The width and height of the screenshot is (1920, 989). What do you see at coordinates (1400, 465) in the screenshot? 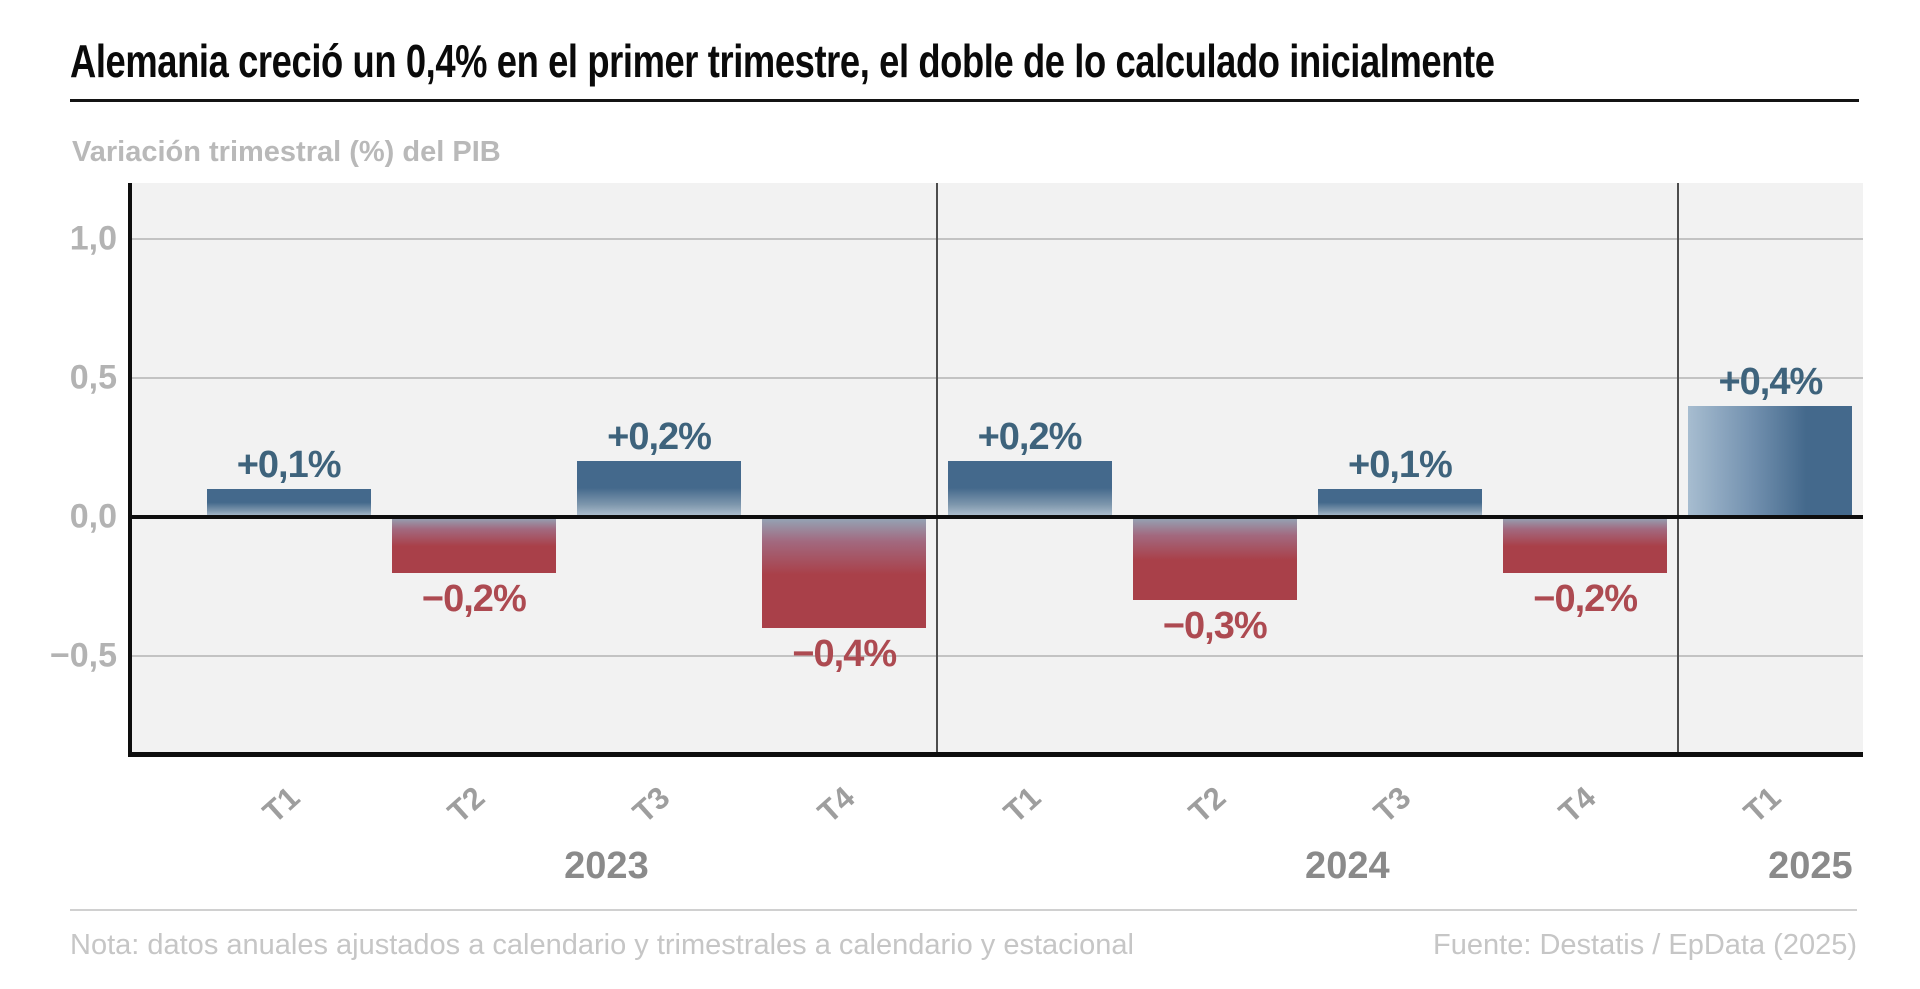
I see `bar-value-label-2024-T3: +0,1%` at bounding box center [1400, 465].